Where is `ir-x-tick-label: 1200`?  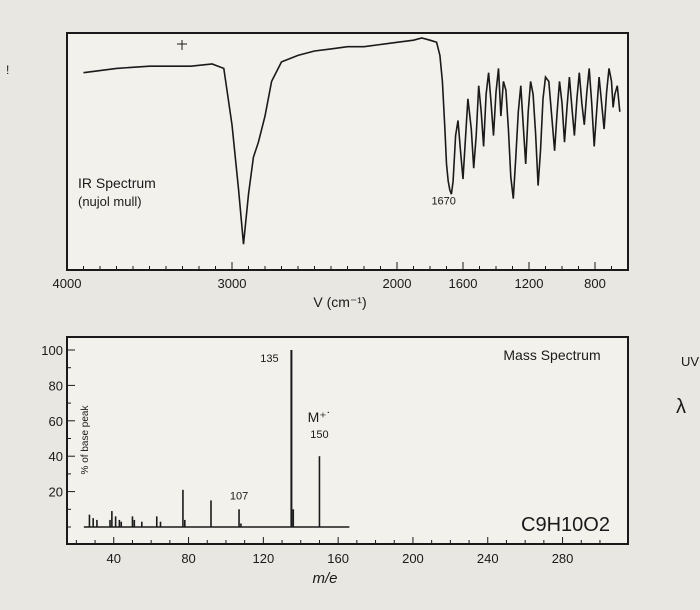 ir-x-tick-label: 1200 is located at coordinates (529, 283).